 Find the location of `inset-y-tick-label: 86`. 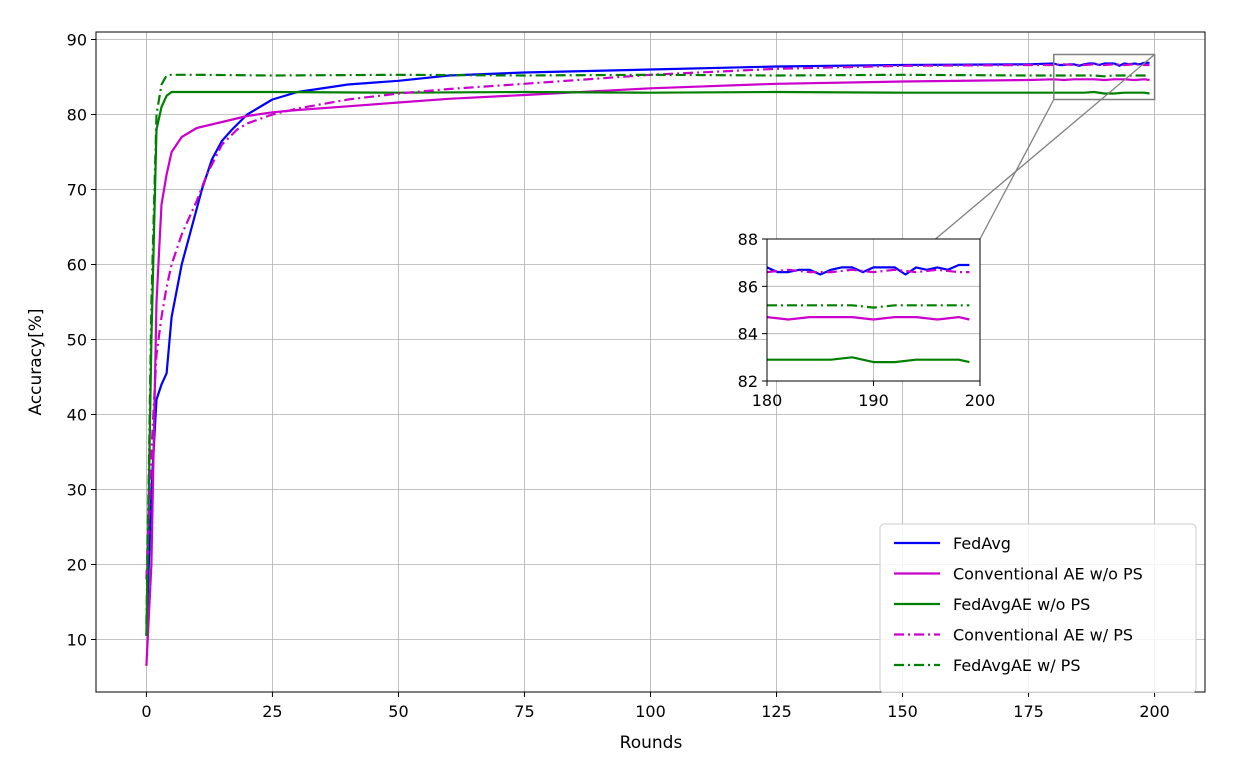

inset-y-tick-label: 86 is located at coordinates (748, 286).